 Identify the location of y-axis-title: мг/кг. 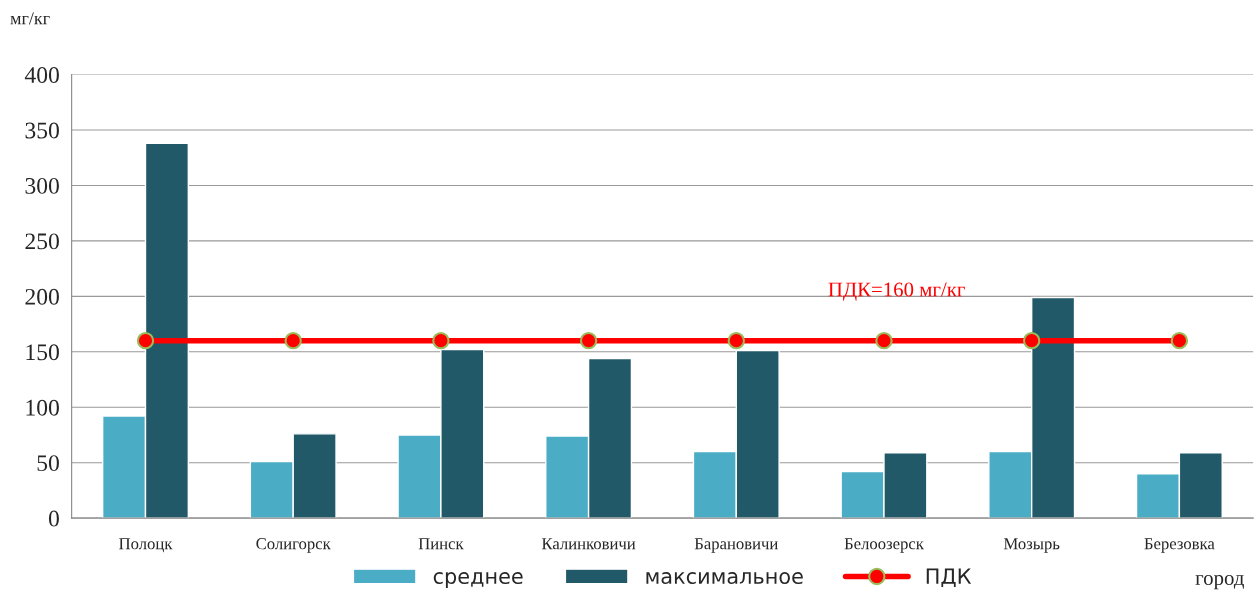
(30, 18).